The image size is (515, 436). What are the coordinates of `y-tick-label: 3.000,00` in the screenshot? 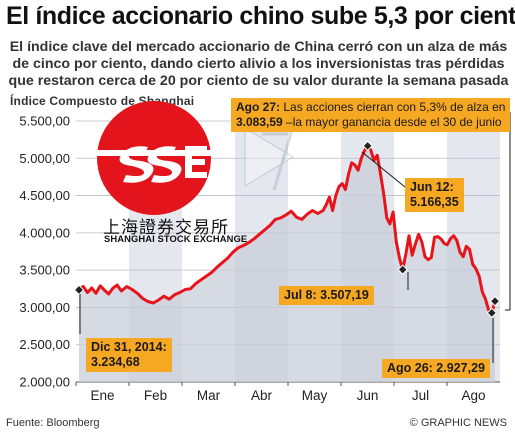 It's located at (44, 307).